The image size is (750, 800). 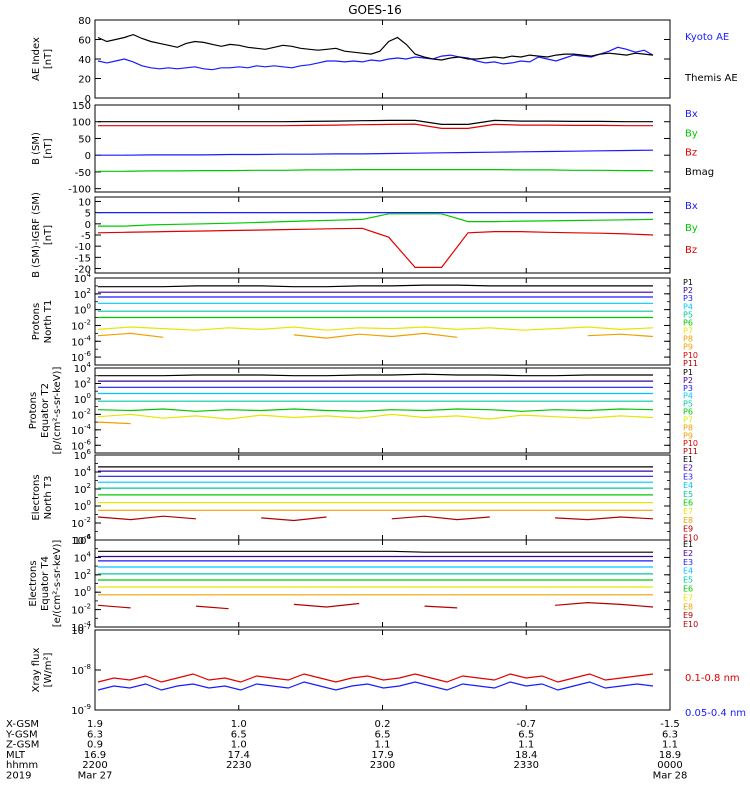 I want to click on series-bmag, so click(x=375, y=122).